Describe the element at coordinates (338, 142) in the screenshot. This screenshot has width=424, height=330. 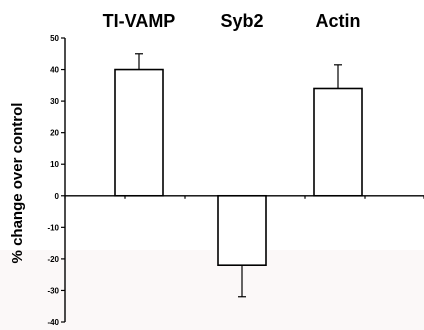
I see `bar-actin` at that location.